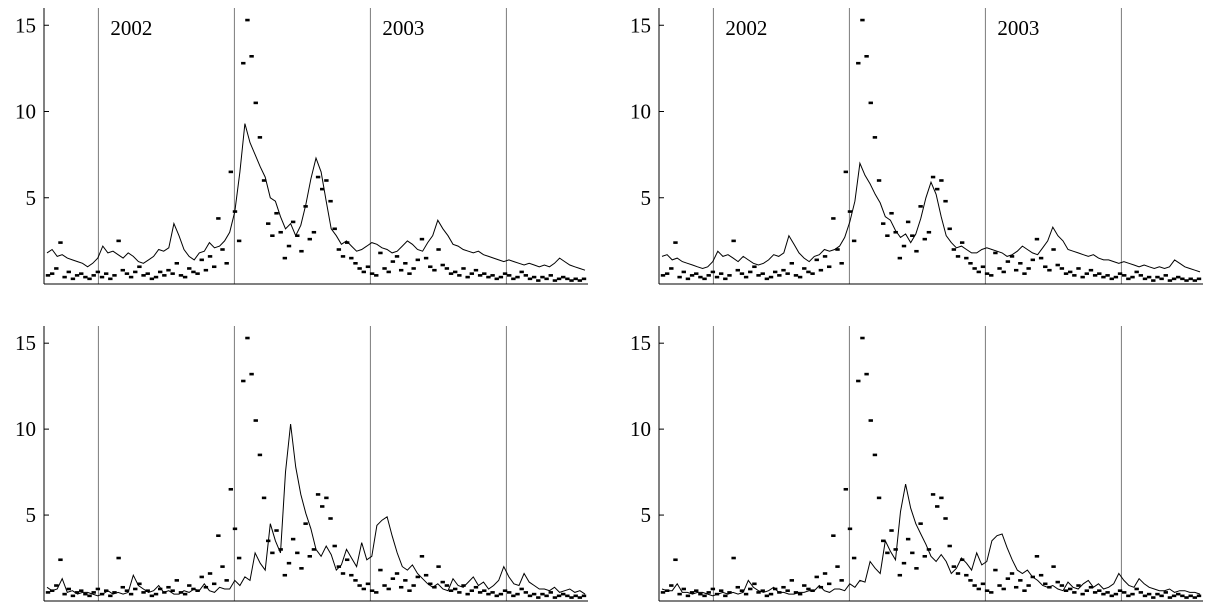  Describe the element at coordinates (1018, 28) in the screenshot. I see `year-label: 2003` at that location.